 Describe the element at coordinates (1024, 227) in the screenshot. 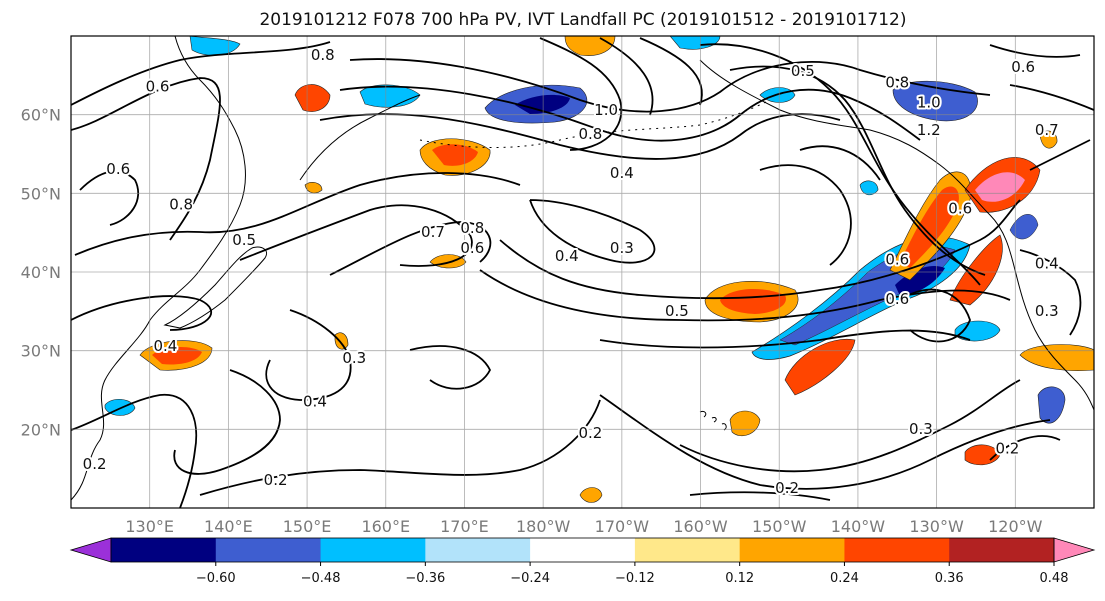

I see `negative-pv-inland` at that location.